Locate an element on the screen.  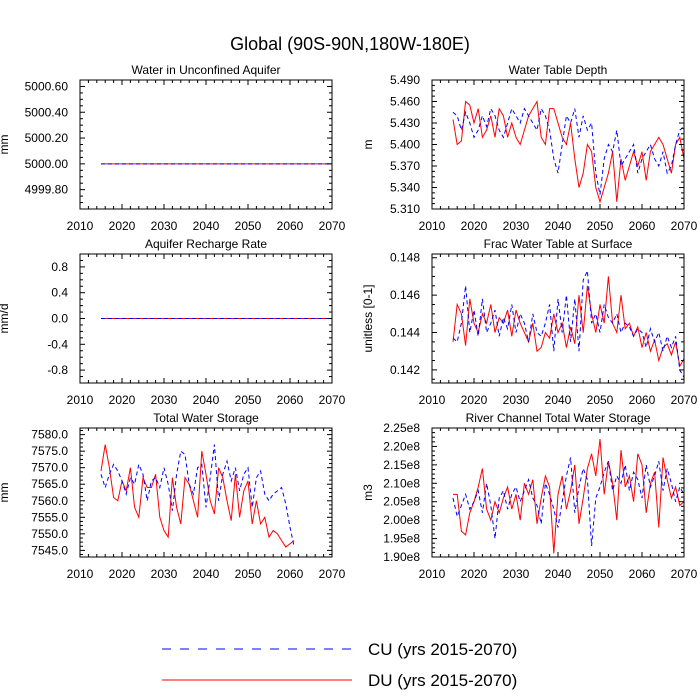
y-tick-label: -0.4 is located at coordinates (57, 344).